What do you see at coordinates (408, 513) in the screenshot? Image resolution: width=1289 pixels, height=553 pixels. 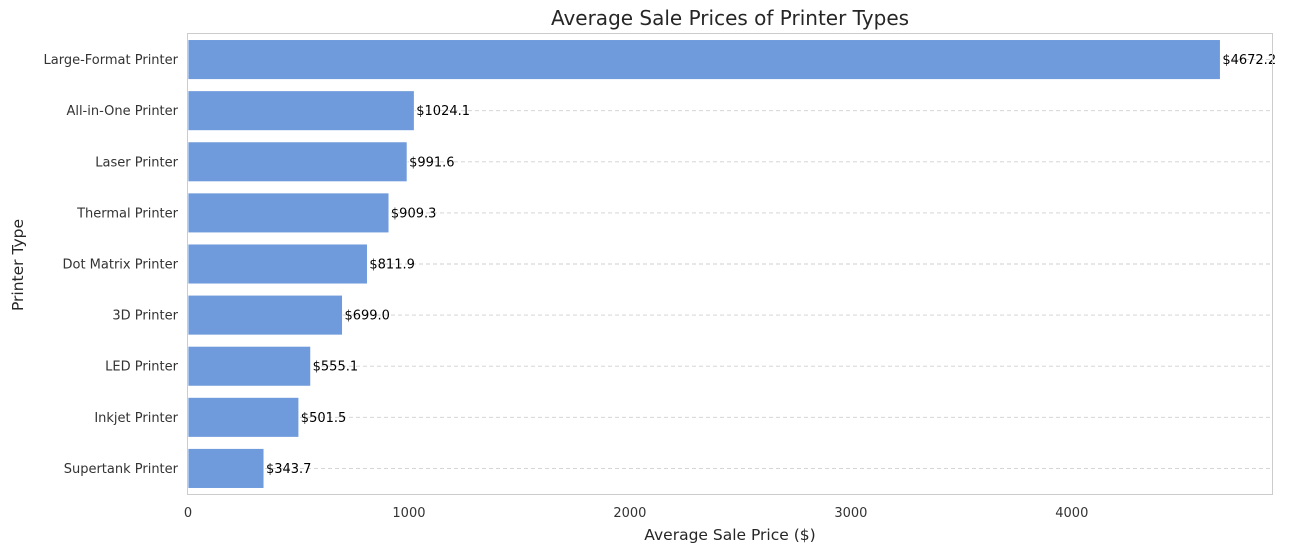 I see `x-tick-label: 1000` at bounding box center [408, 513].